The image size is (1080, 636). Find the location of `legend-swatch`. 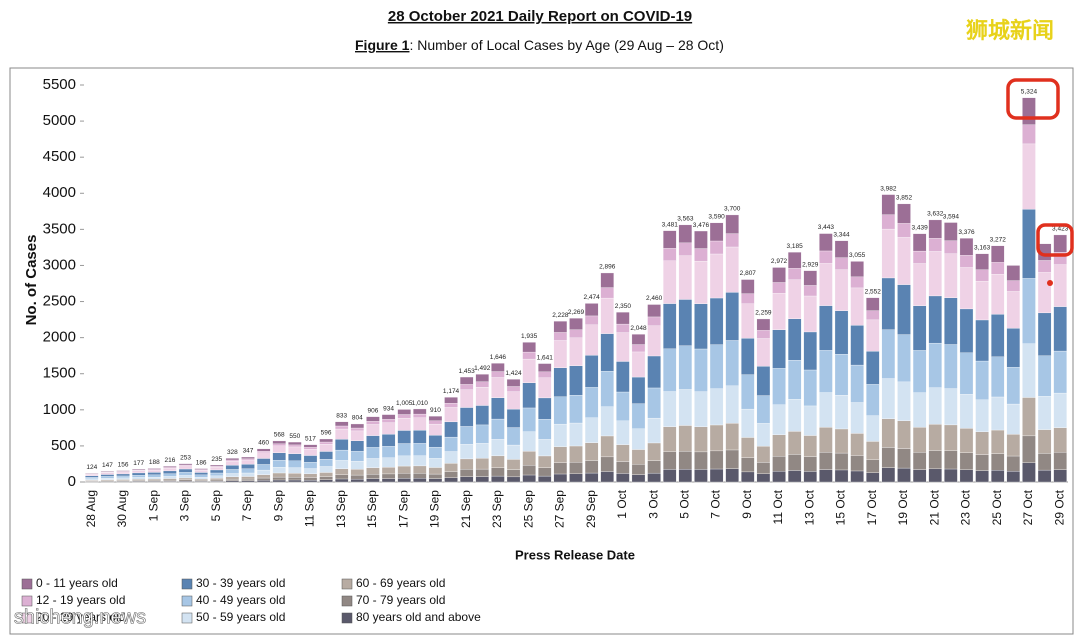

legend-swatch is located at coordinates (27, 618).